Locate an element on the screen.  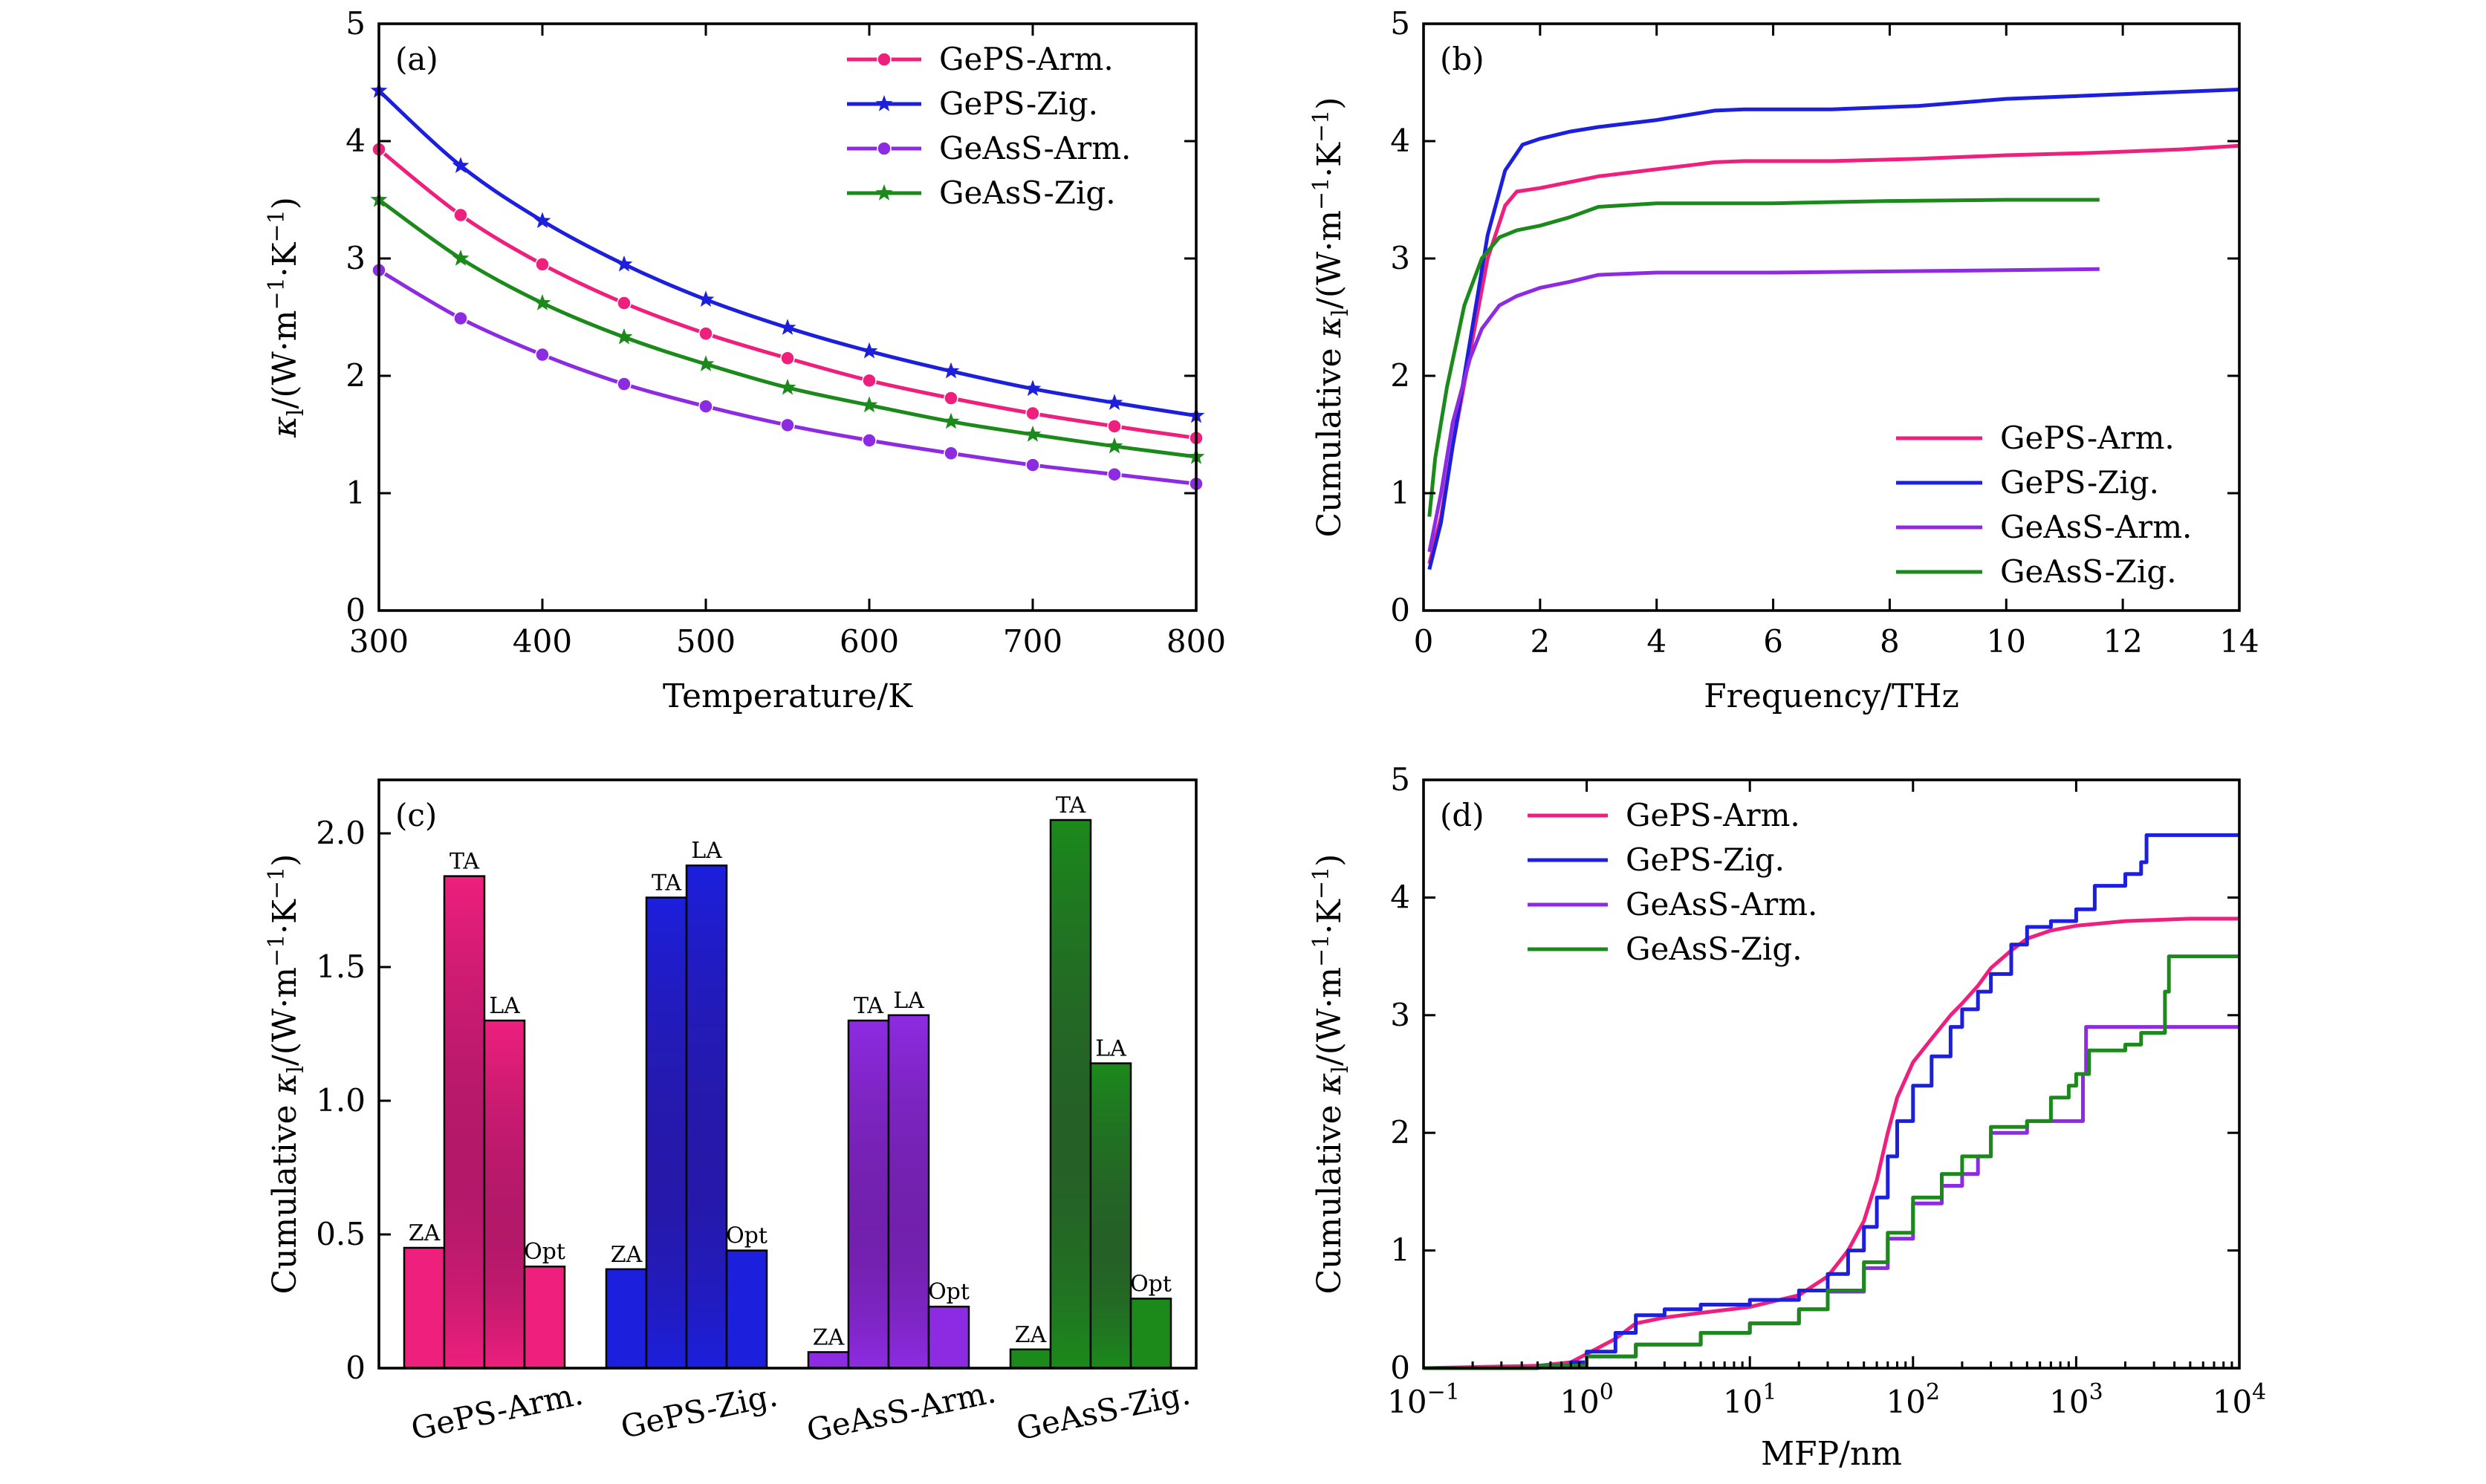
panel-c-xtick-label: GePS-Arm. is located at coordinates (497, 1411).